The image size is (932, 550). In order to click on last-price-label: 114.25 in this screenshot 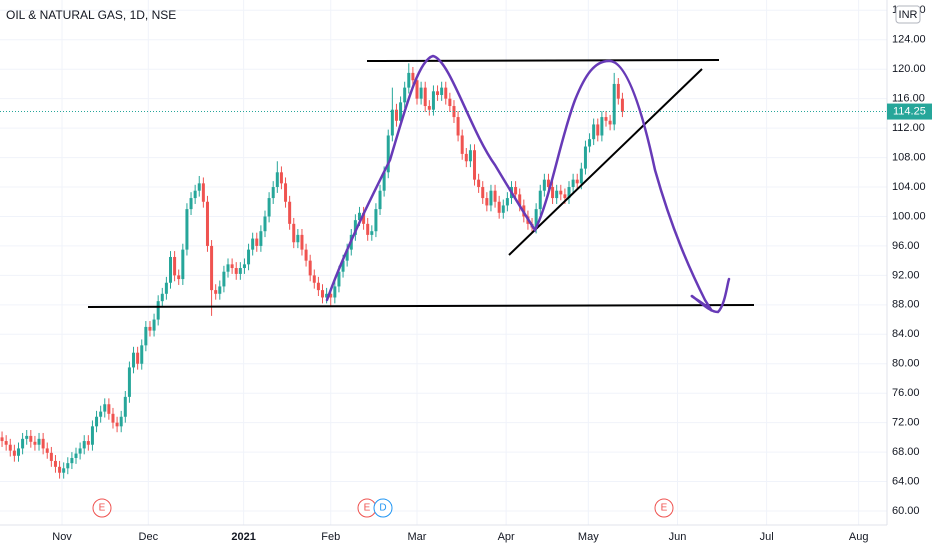, I will do `click(909, 111)`.